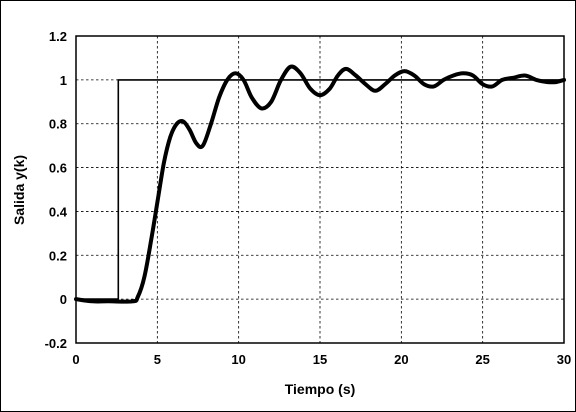 This screenshot has width=576, height=412. Describe the element at coordinates (482, 359) in the screenshot. I see `x-tick-label: 25` at that location.